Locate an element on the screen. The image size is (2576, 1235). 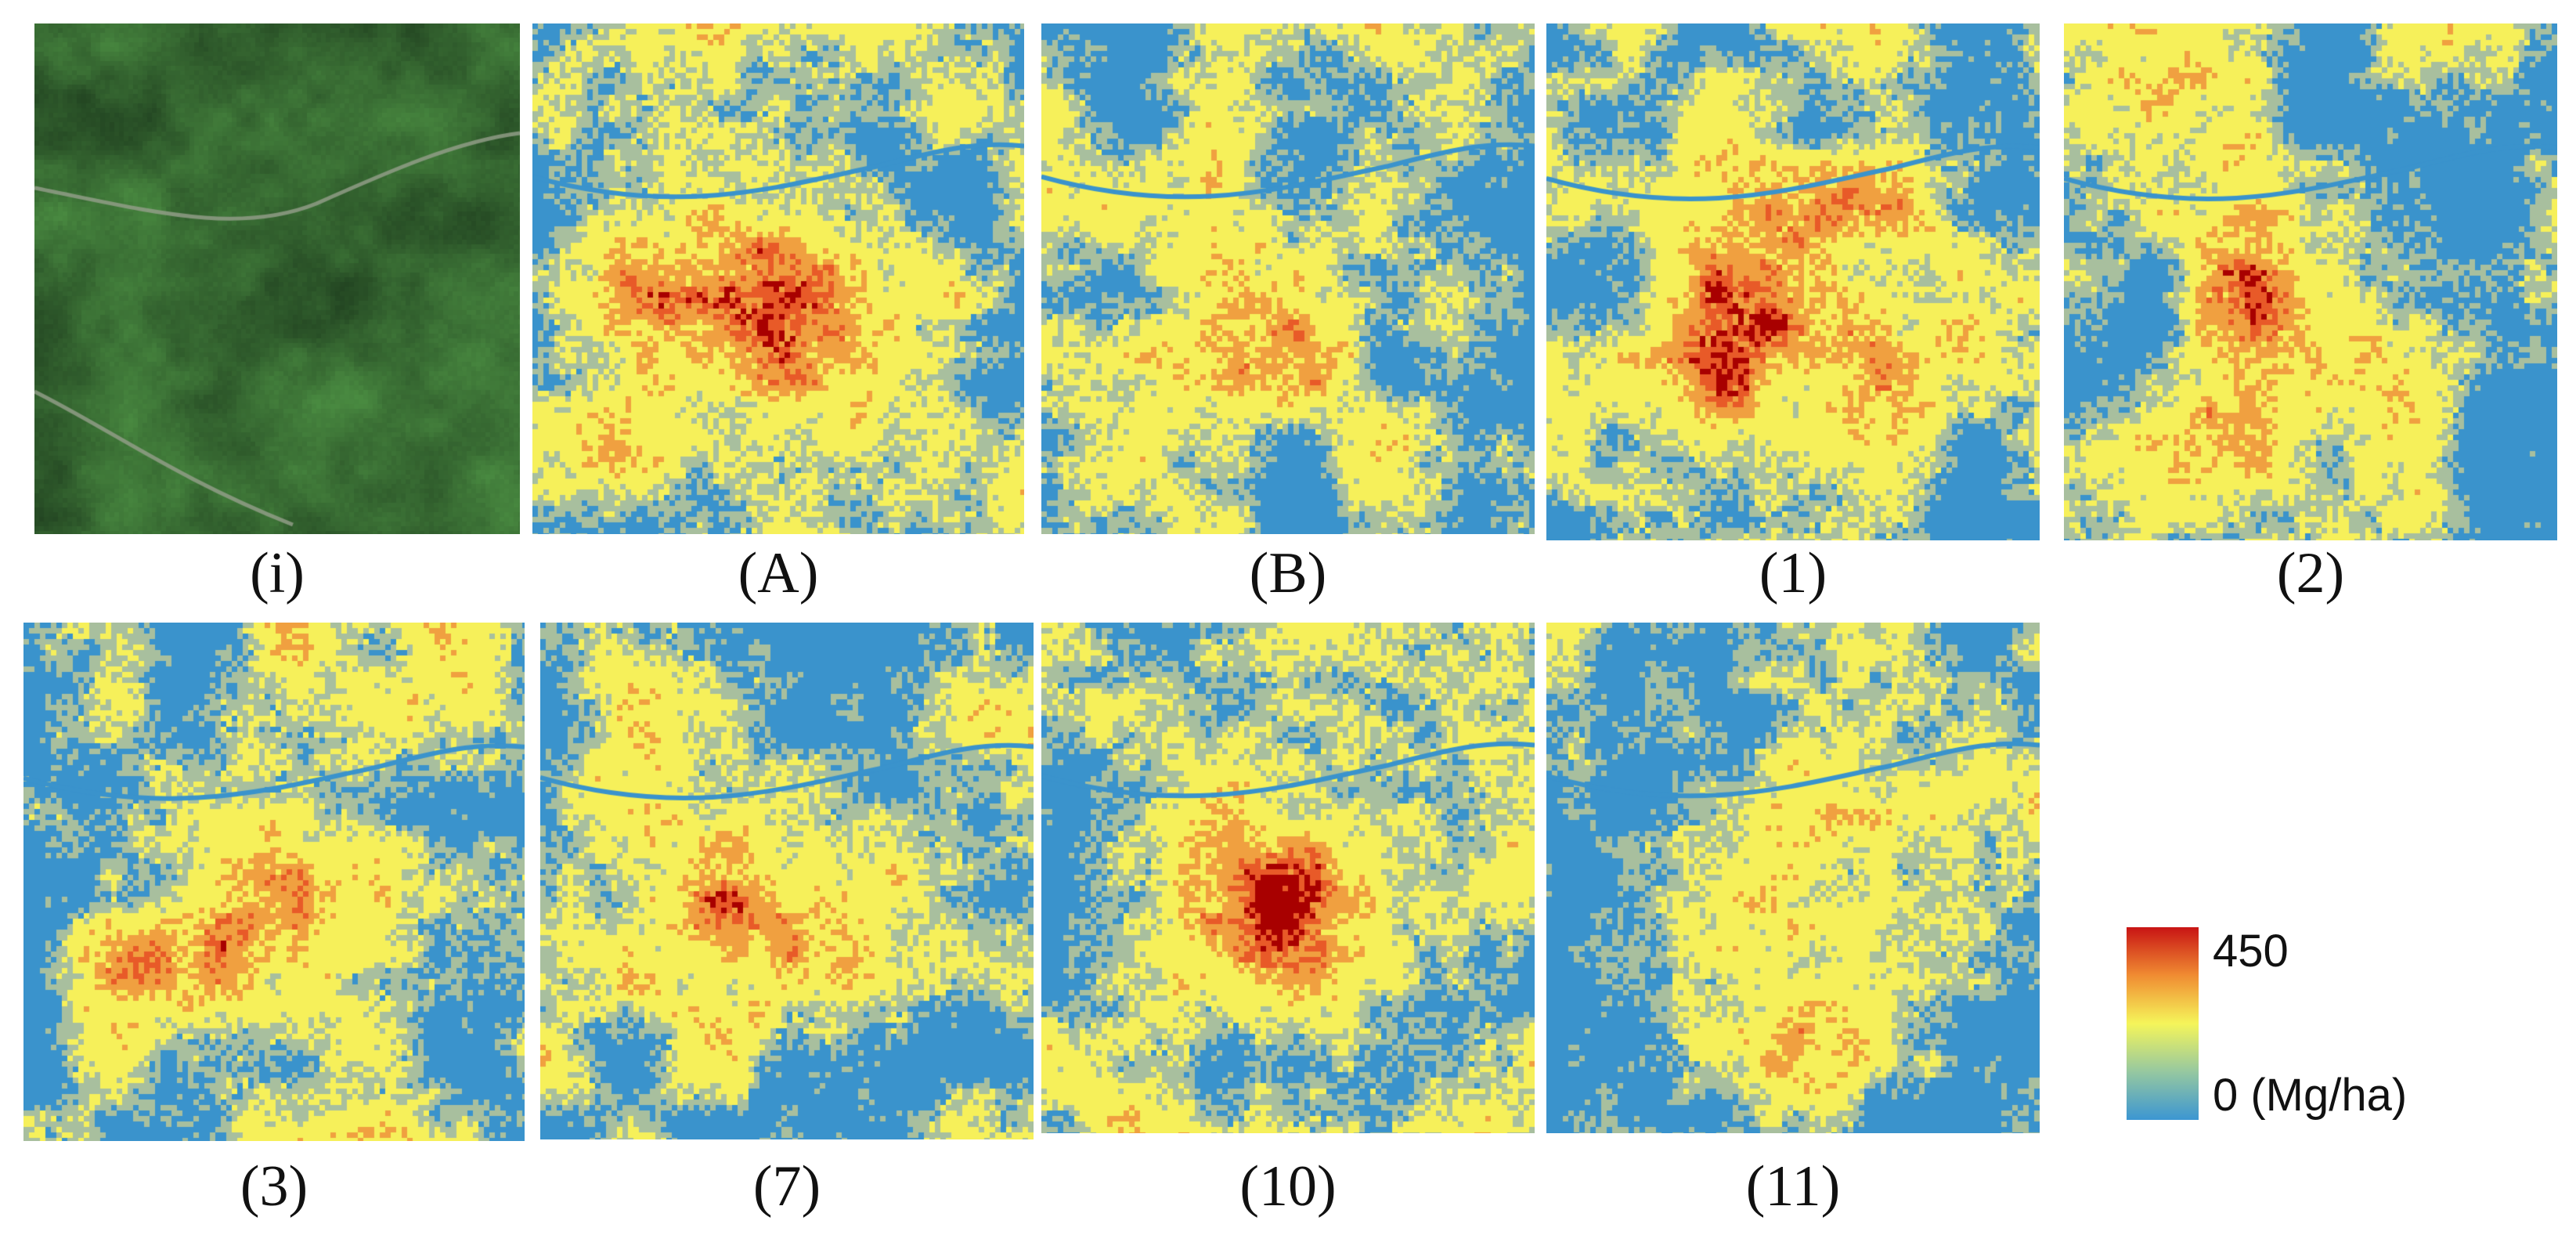
panel-caption: (2) is located at coordinates (2310, 573).